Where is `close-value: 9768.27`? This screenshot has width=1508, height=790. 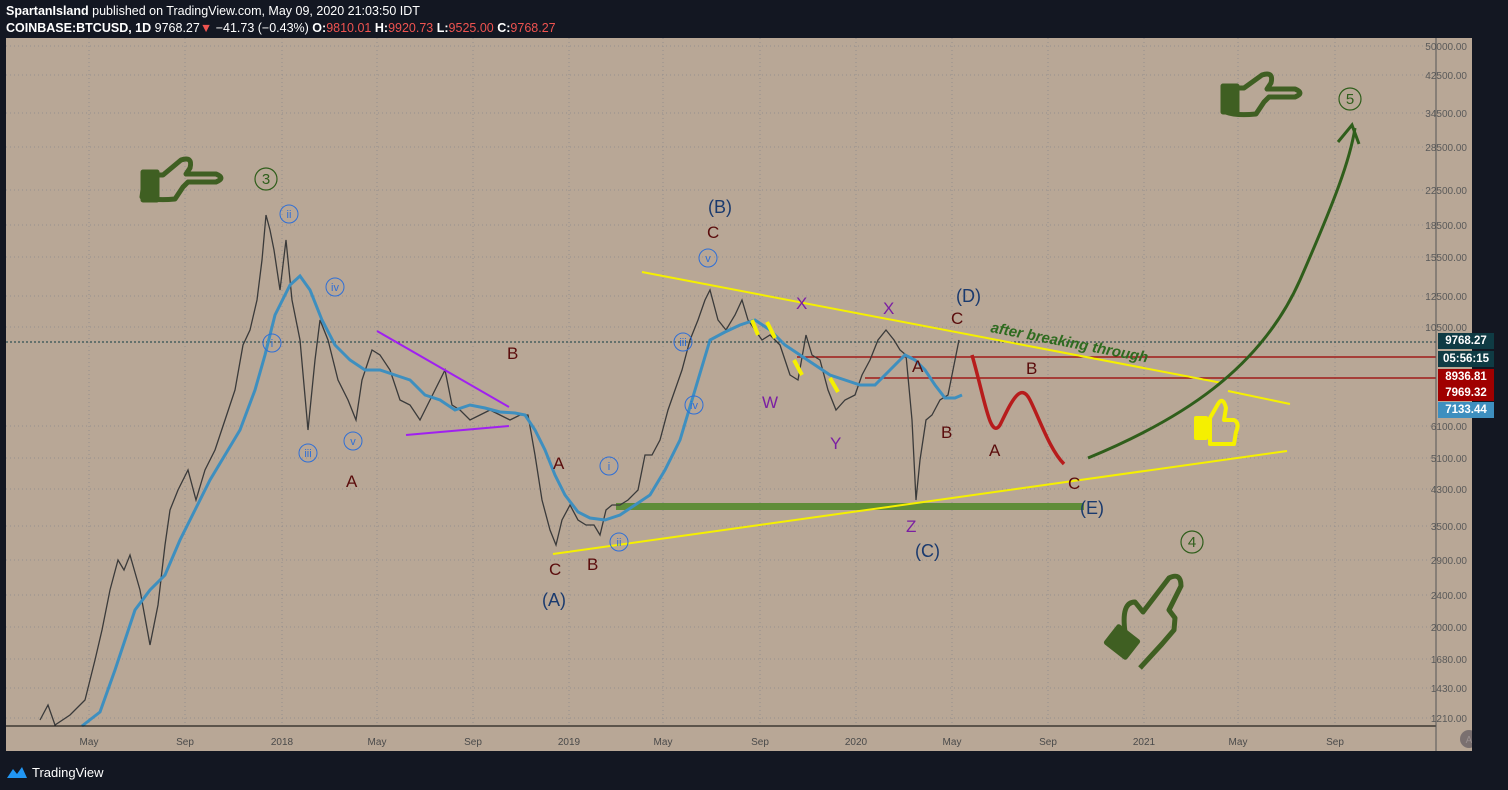
close-value: 9768.27 is located at coordinates (533, 28).